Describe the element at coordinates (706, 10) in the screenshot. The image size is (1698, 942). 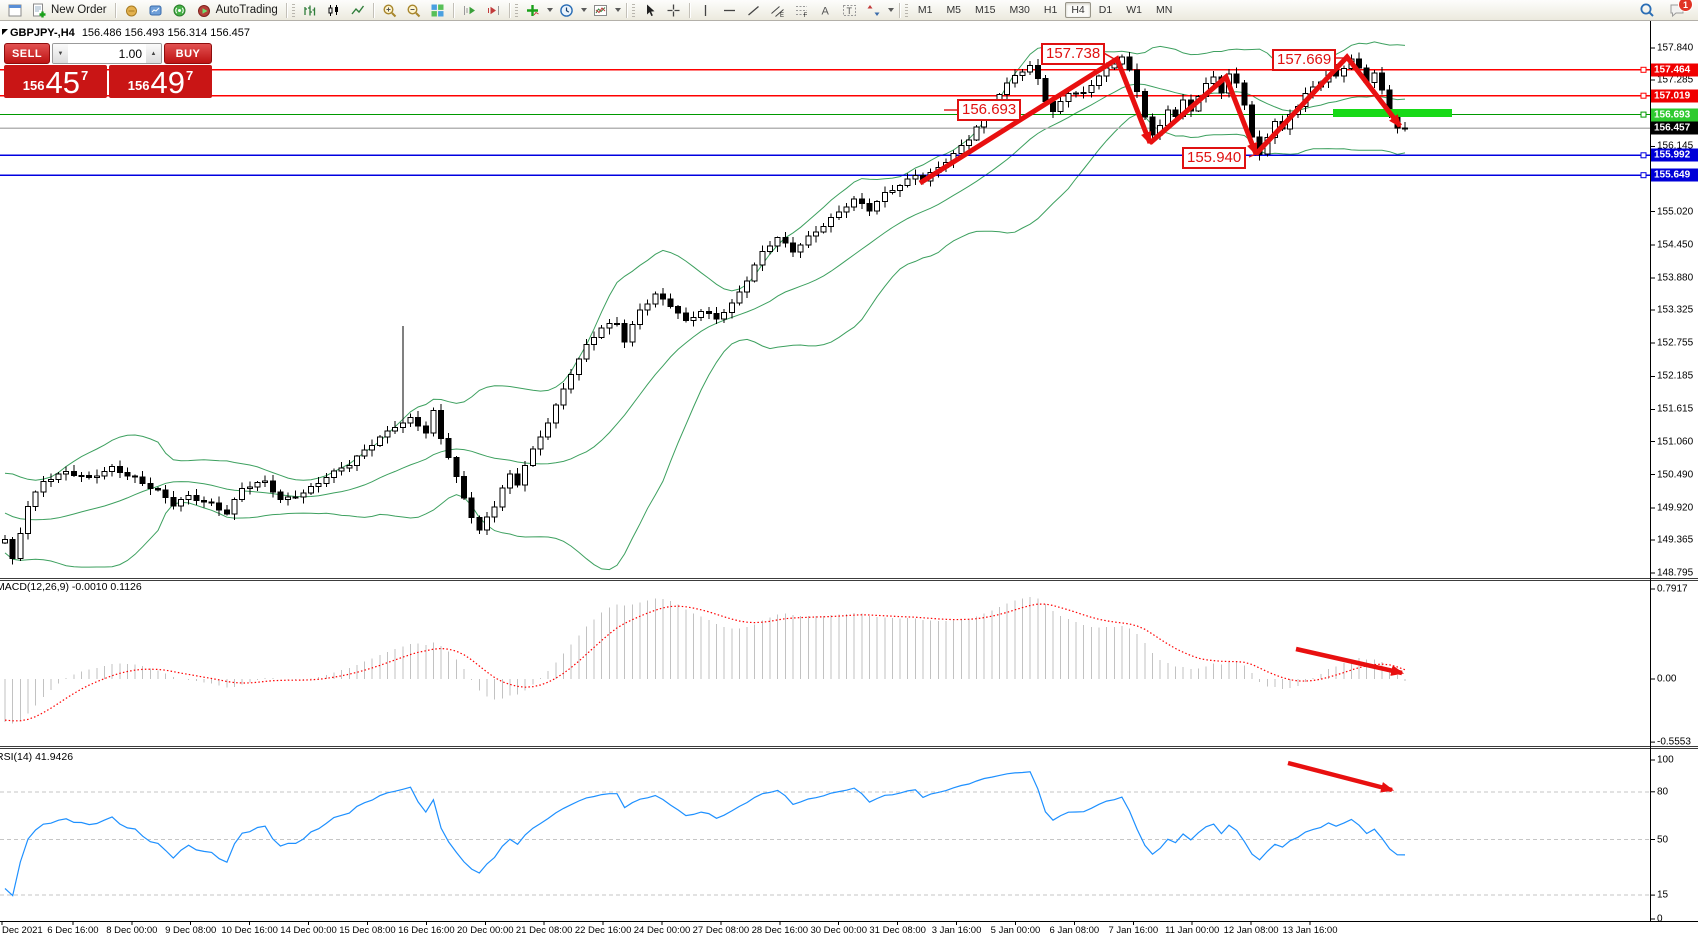
I see `vertical-line-tool-icon` at that location.